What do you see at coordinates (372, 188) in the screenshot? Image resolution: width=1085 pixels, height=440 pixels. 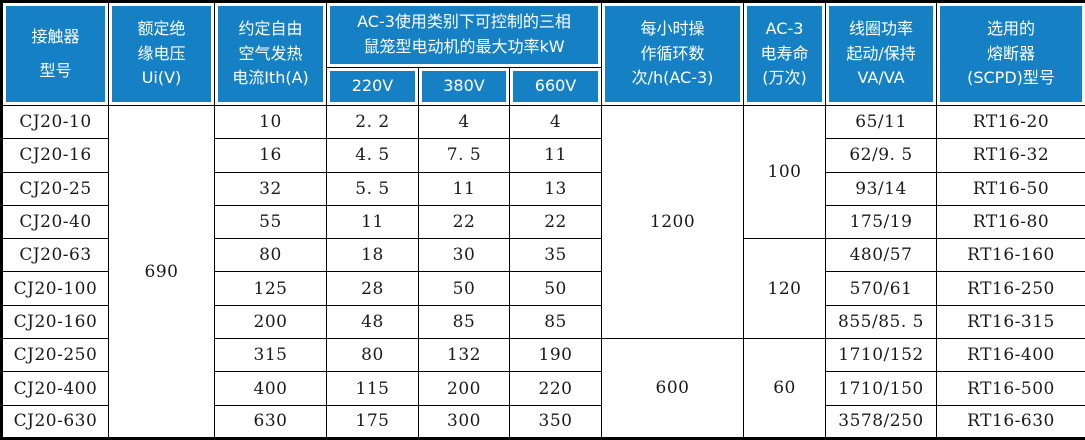 I see `cell-power-220v: 5. 5` at bounding box center [372, 188].